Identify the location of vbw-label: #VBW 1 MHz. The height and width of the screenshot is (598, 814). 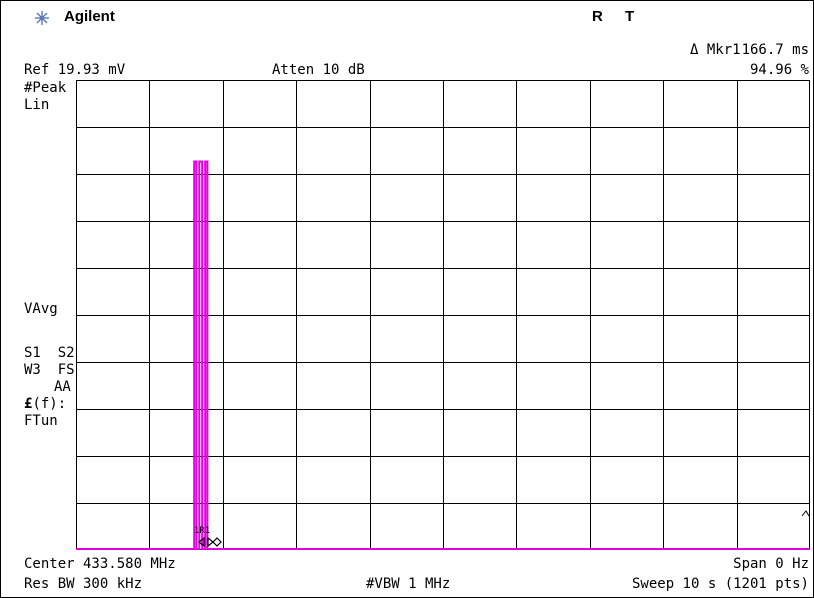
(408, 584).